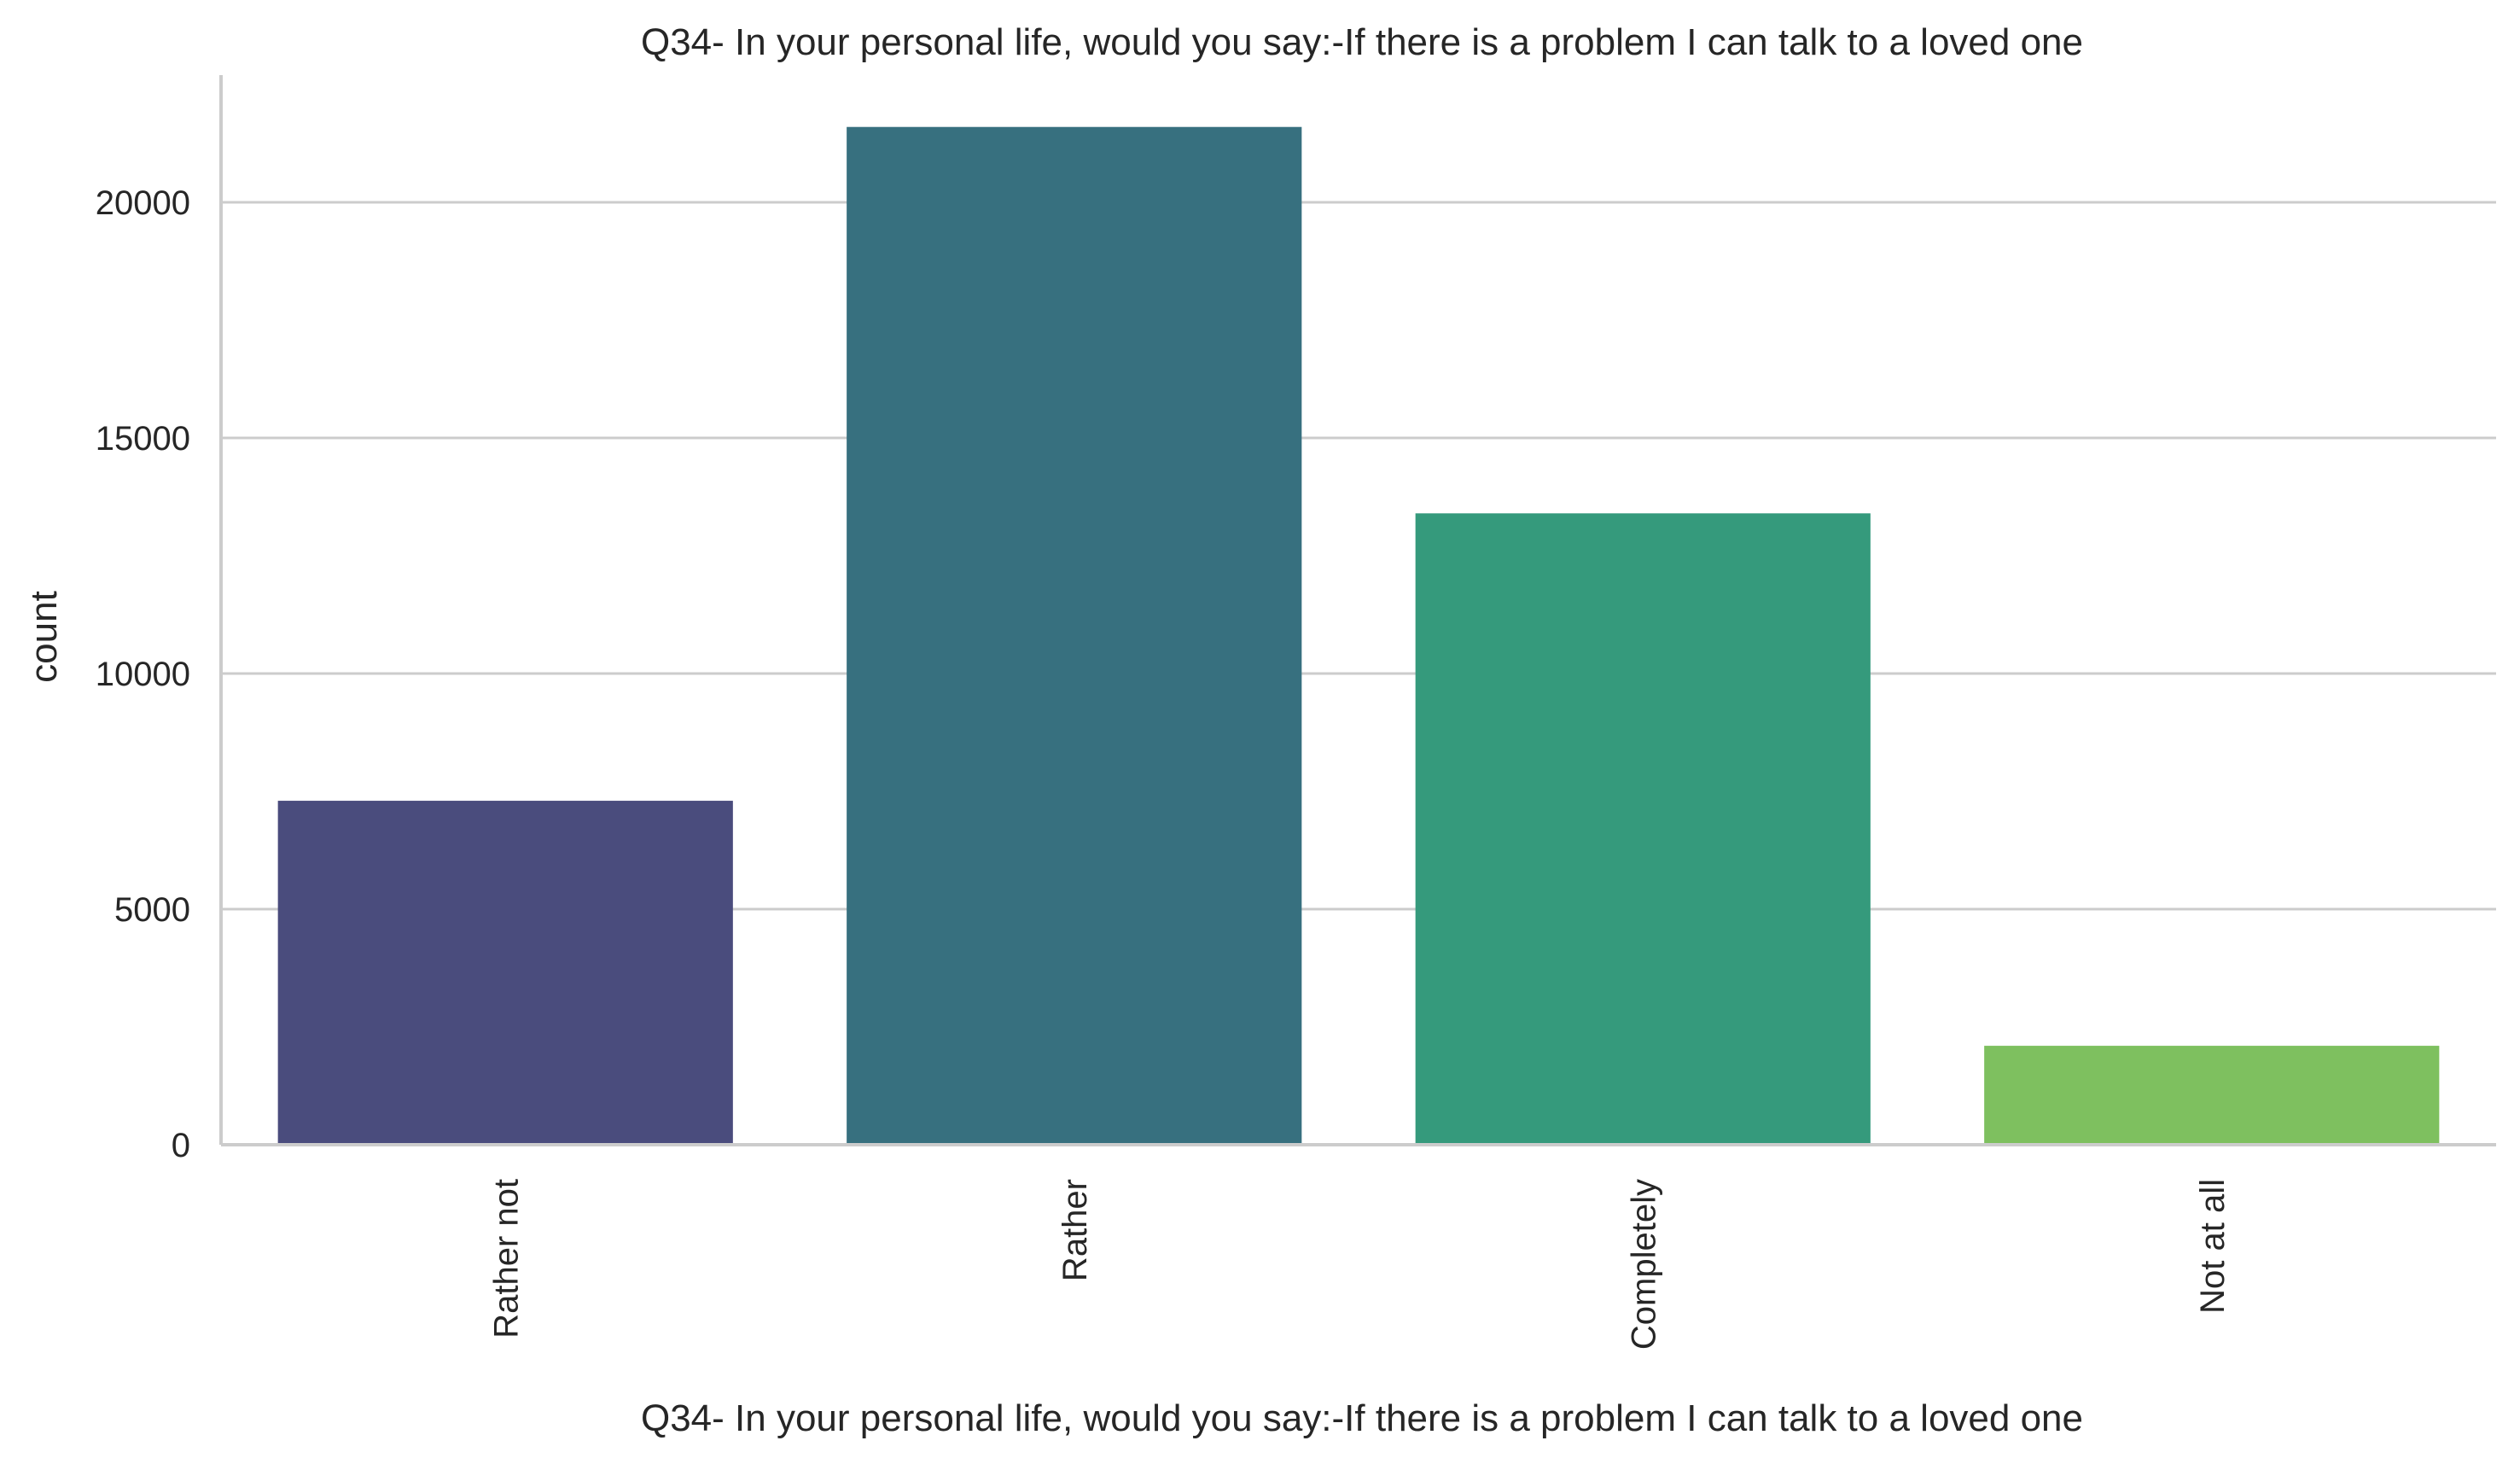 Image resolution: width=2520 pixels, height=1464 pixels. Describe the element at coordinates (1643, 1264) in the screenshot. I see `x-tick-completely: Completely` at that location.